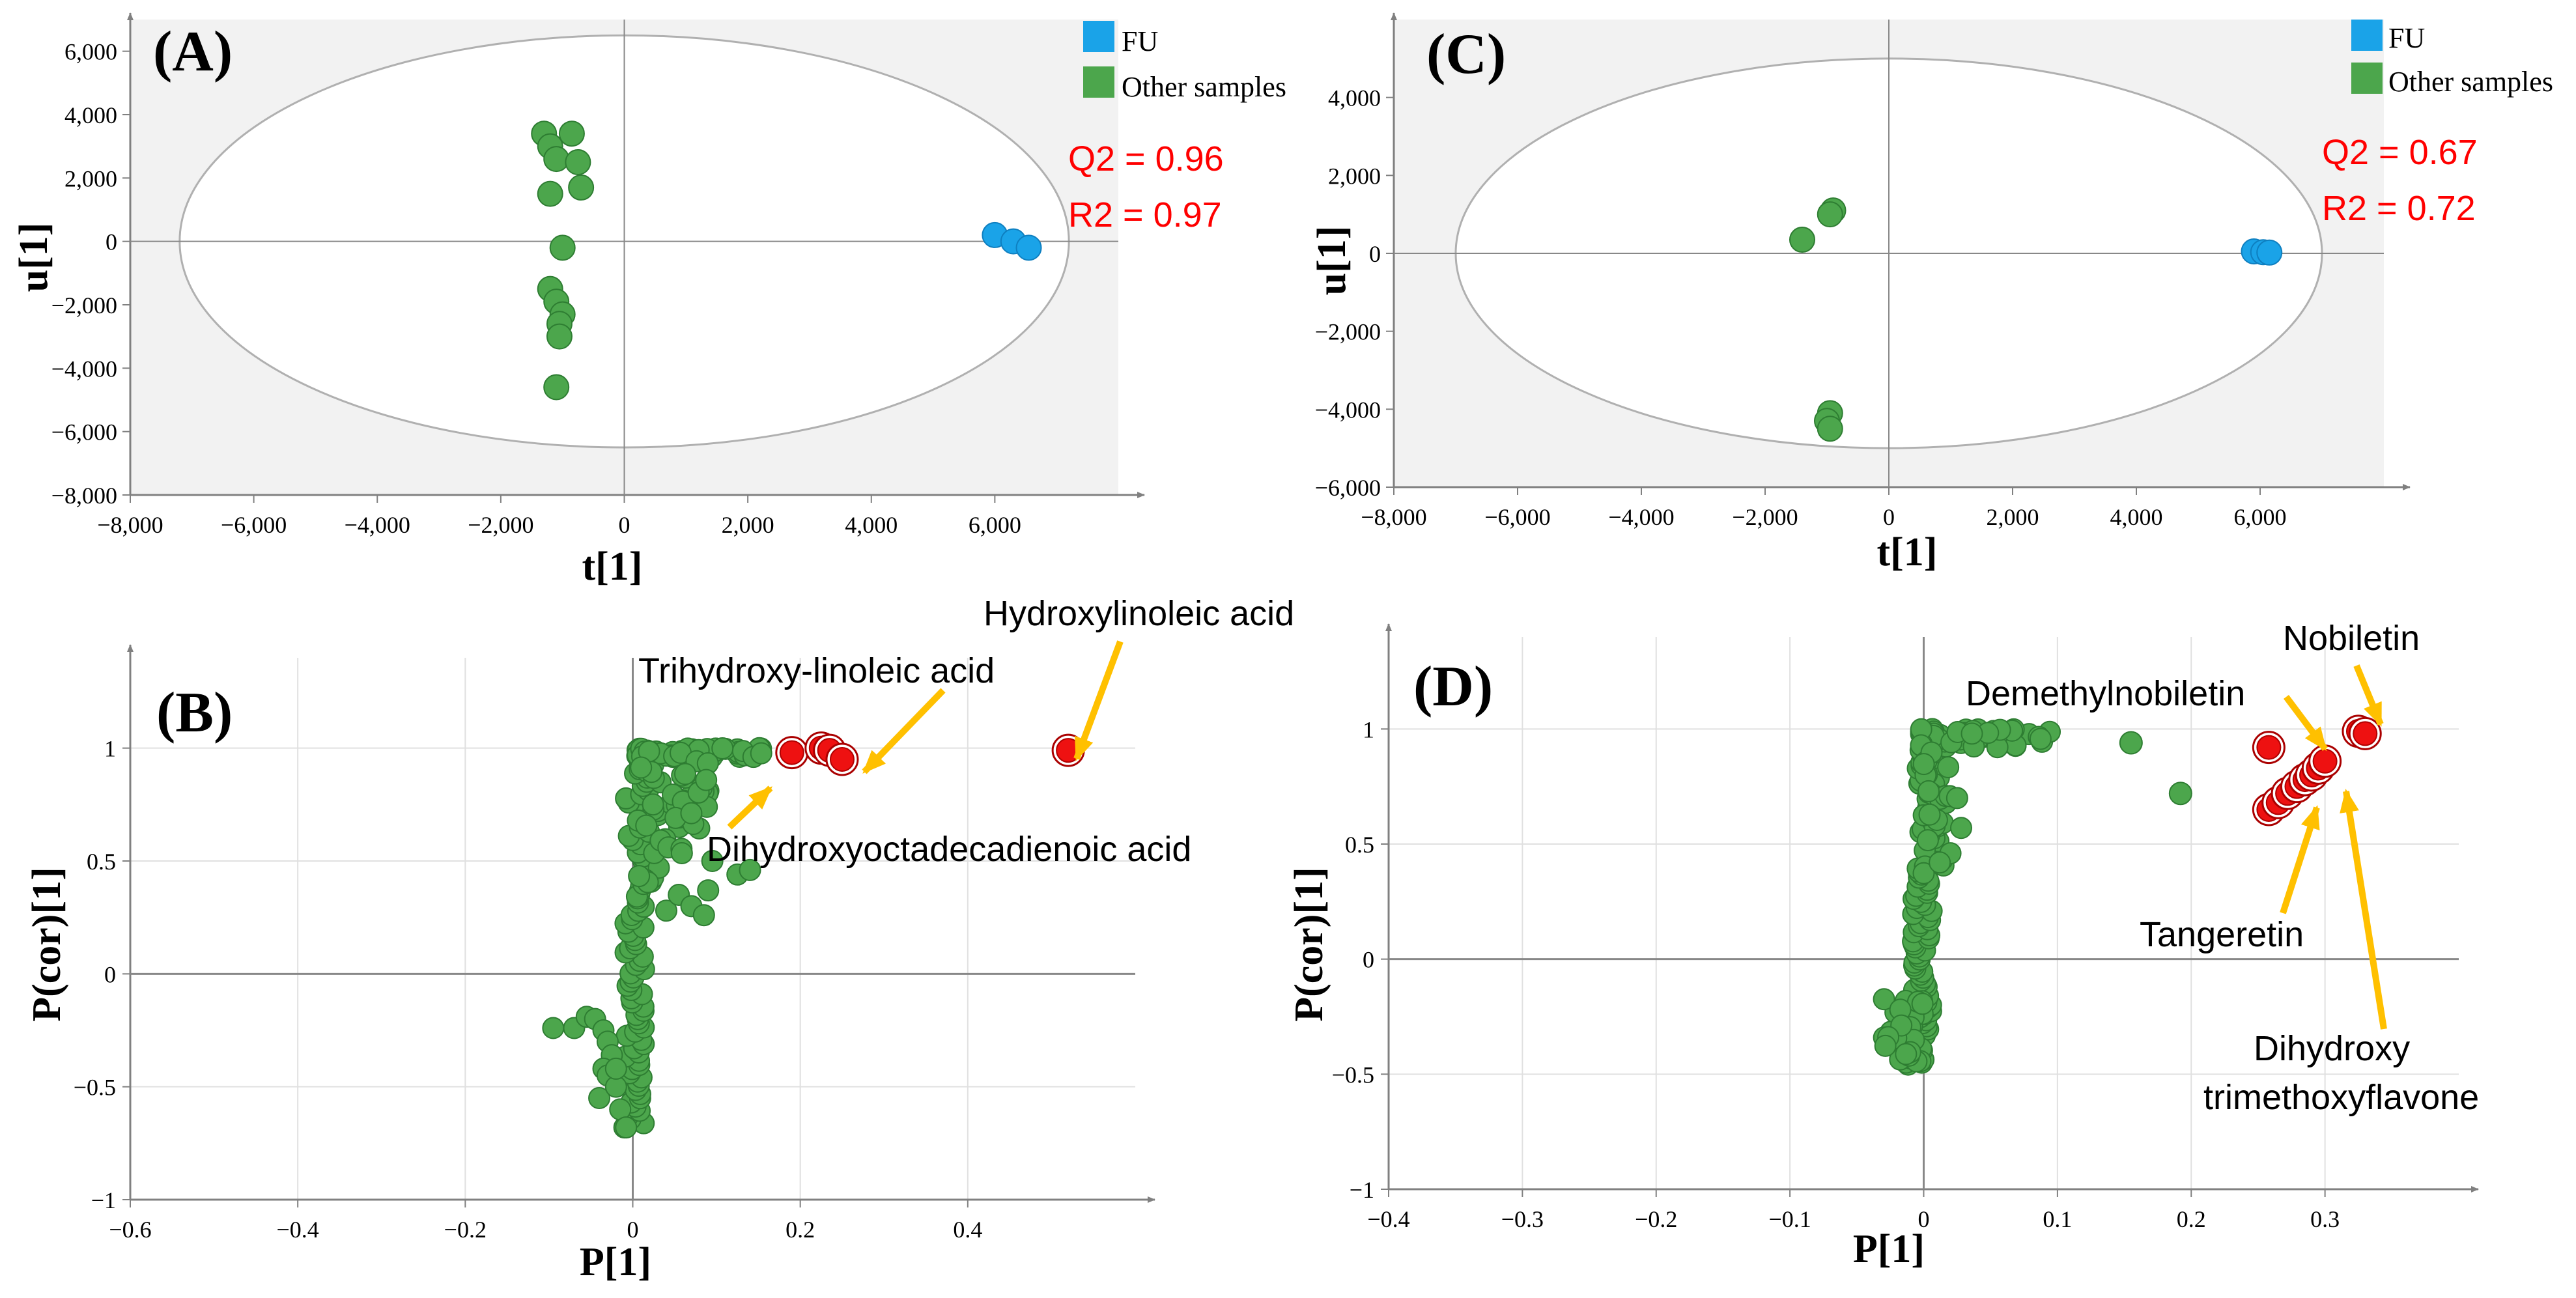 The width and height of the screenshot is (2576, 1298). Describe the element at coordinates (1656, 1219) in the screenshot. I see `x-tick-label: −0.2` at that location.